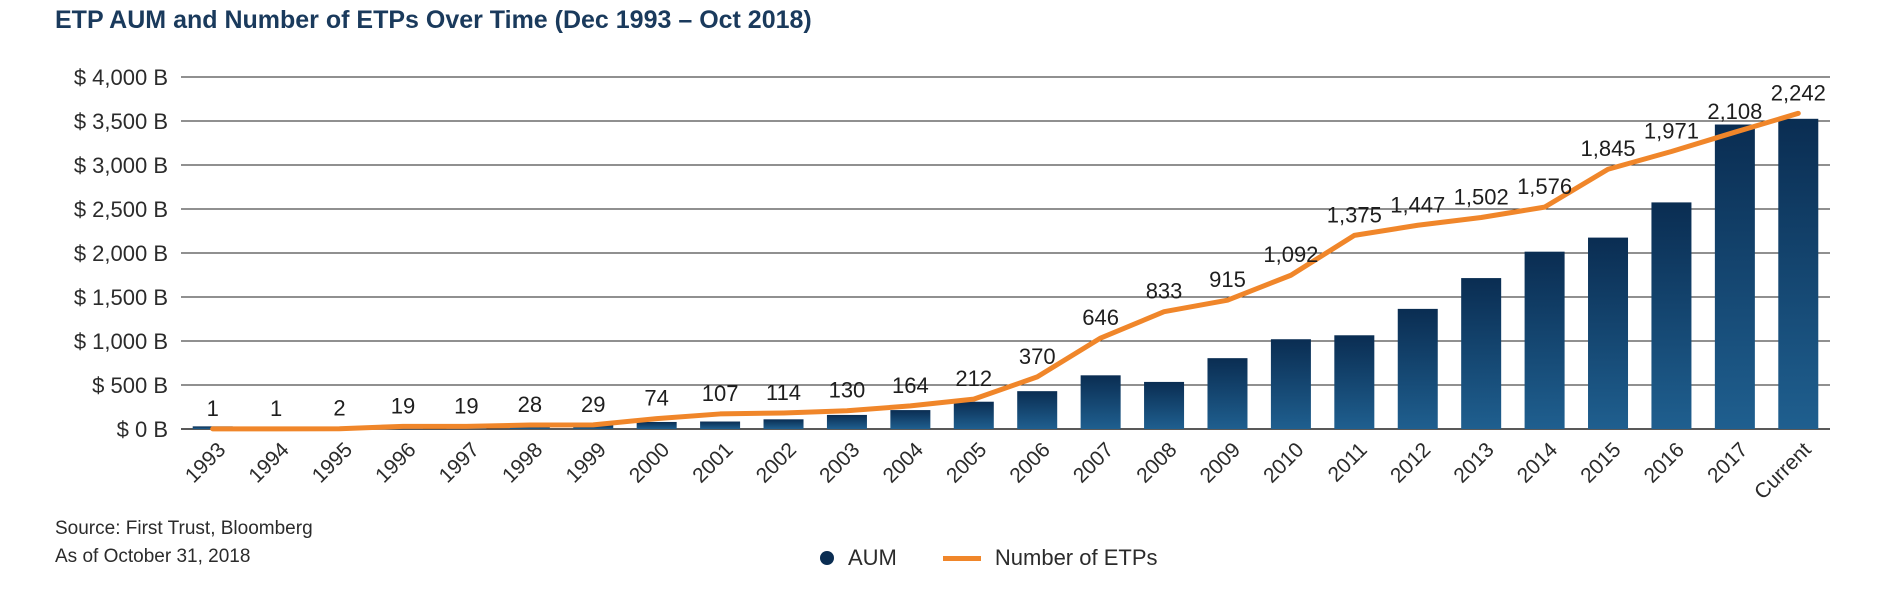  What do you see at coordinates (121, 121) in the screenshot?
I see `y-tick-label: $ 3,500 B` at bounding box center [121, 121].